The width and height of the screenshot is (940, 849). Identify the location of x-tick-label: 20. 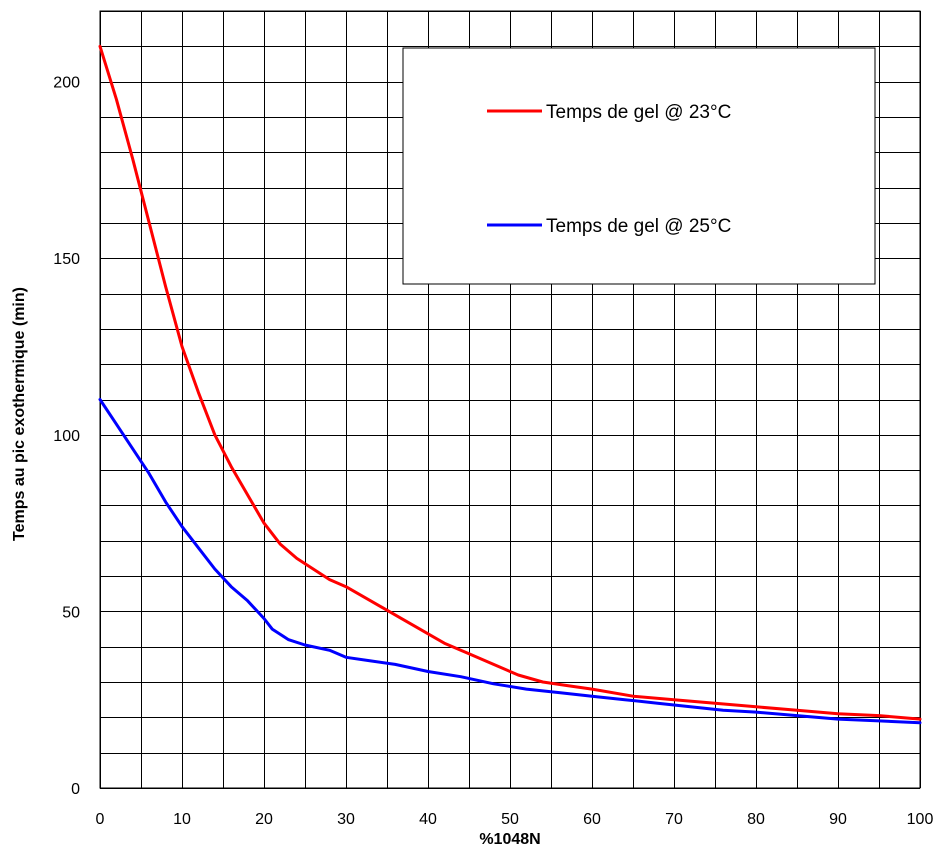
(264, 819).